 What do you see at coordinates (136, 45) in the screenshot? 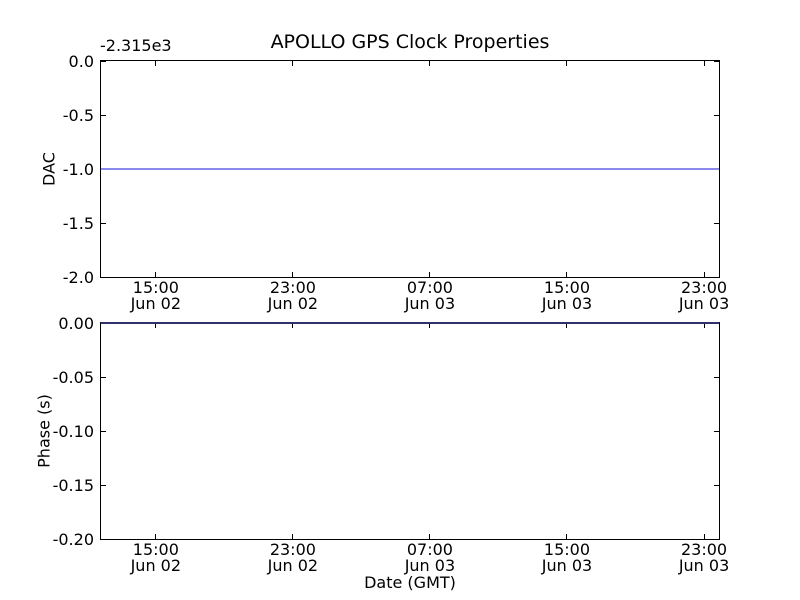
I see `y-axis-offset-label: -2.315e3` at bounding box center [136, 45].